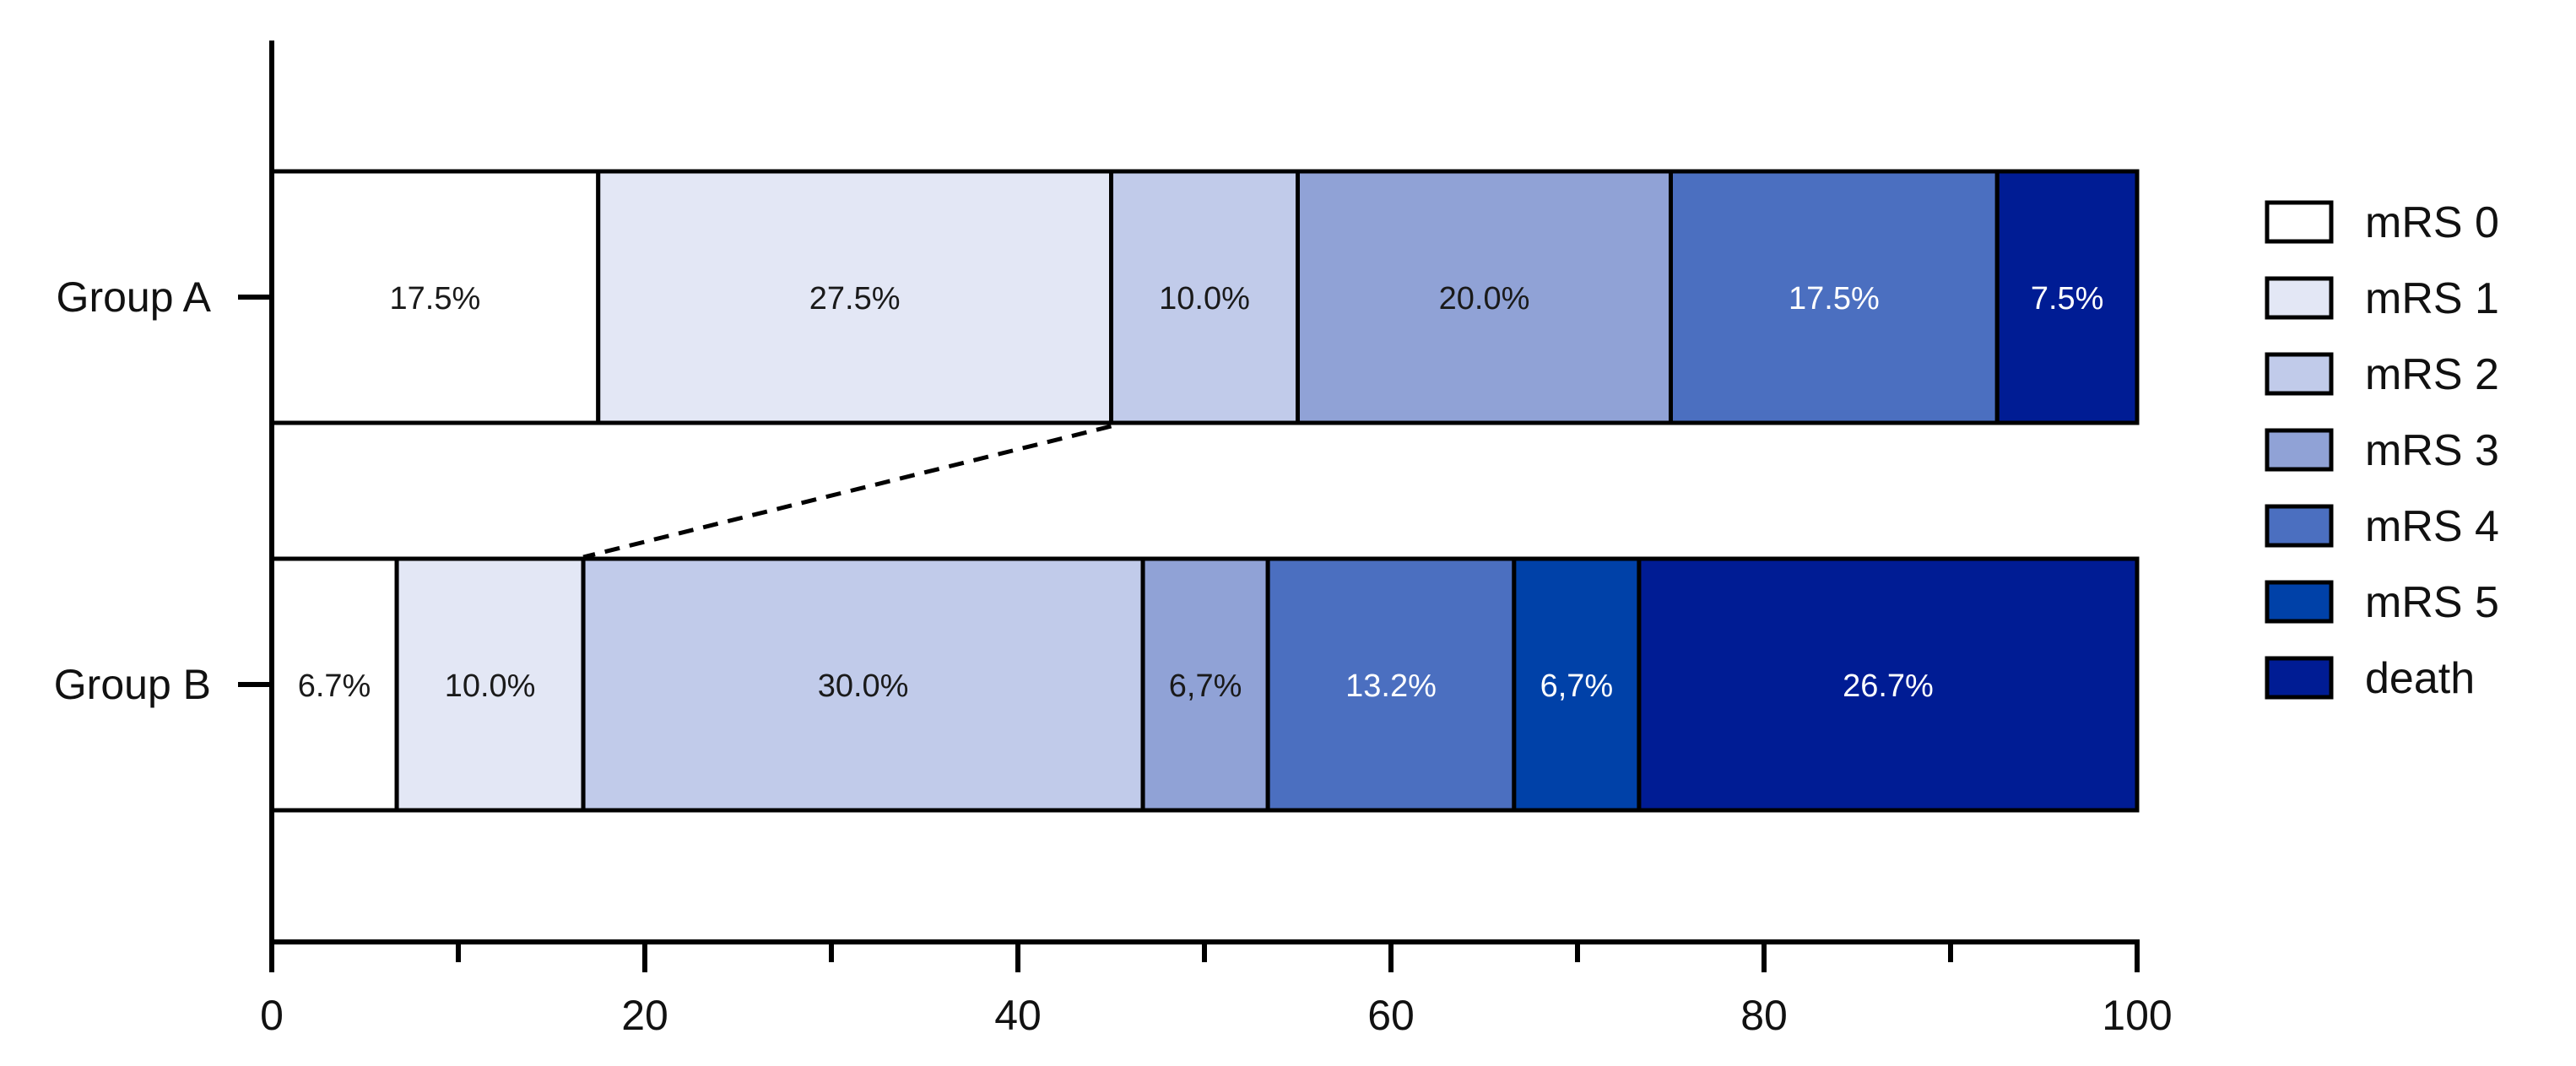  What do you see at coordinates (2432, 602) in the screenshot?
I see `legend-label: mRS 5` at bounding box center [2432, 602].